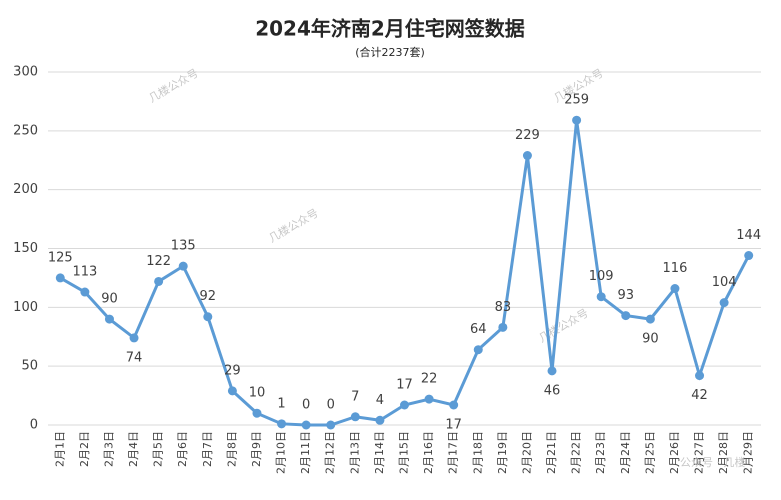 The image size is (781, 500). I want to click on watermark: 公众号 · 几楼, so click(713, 462).